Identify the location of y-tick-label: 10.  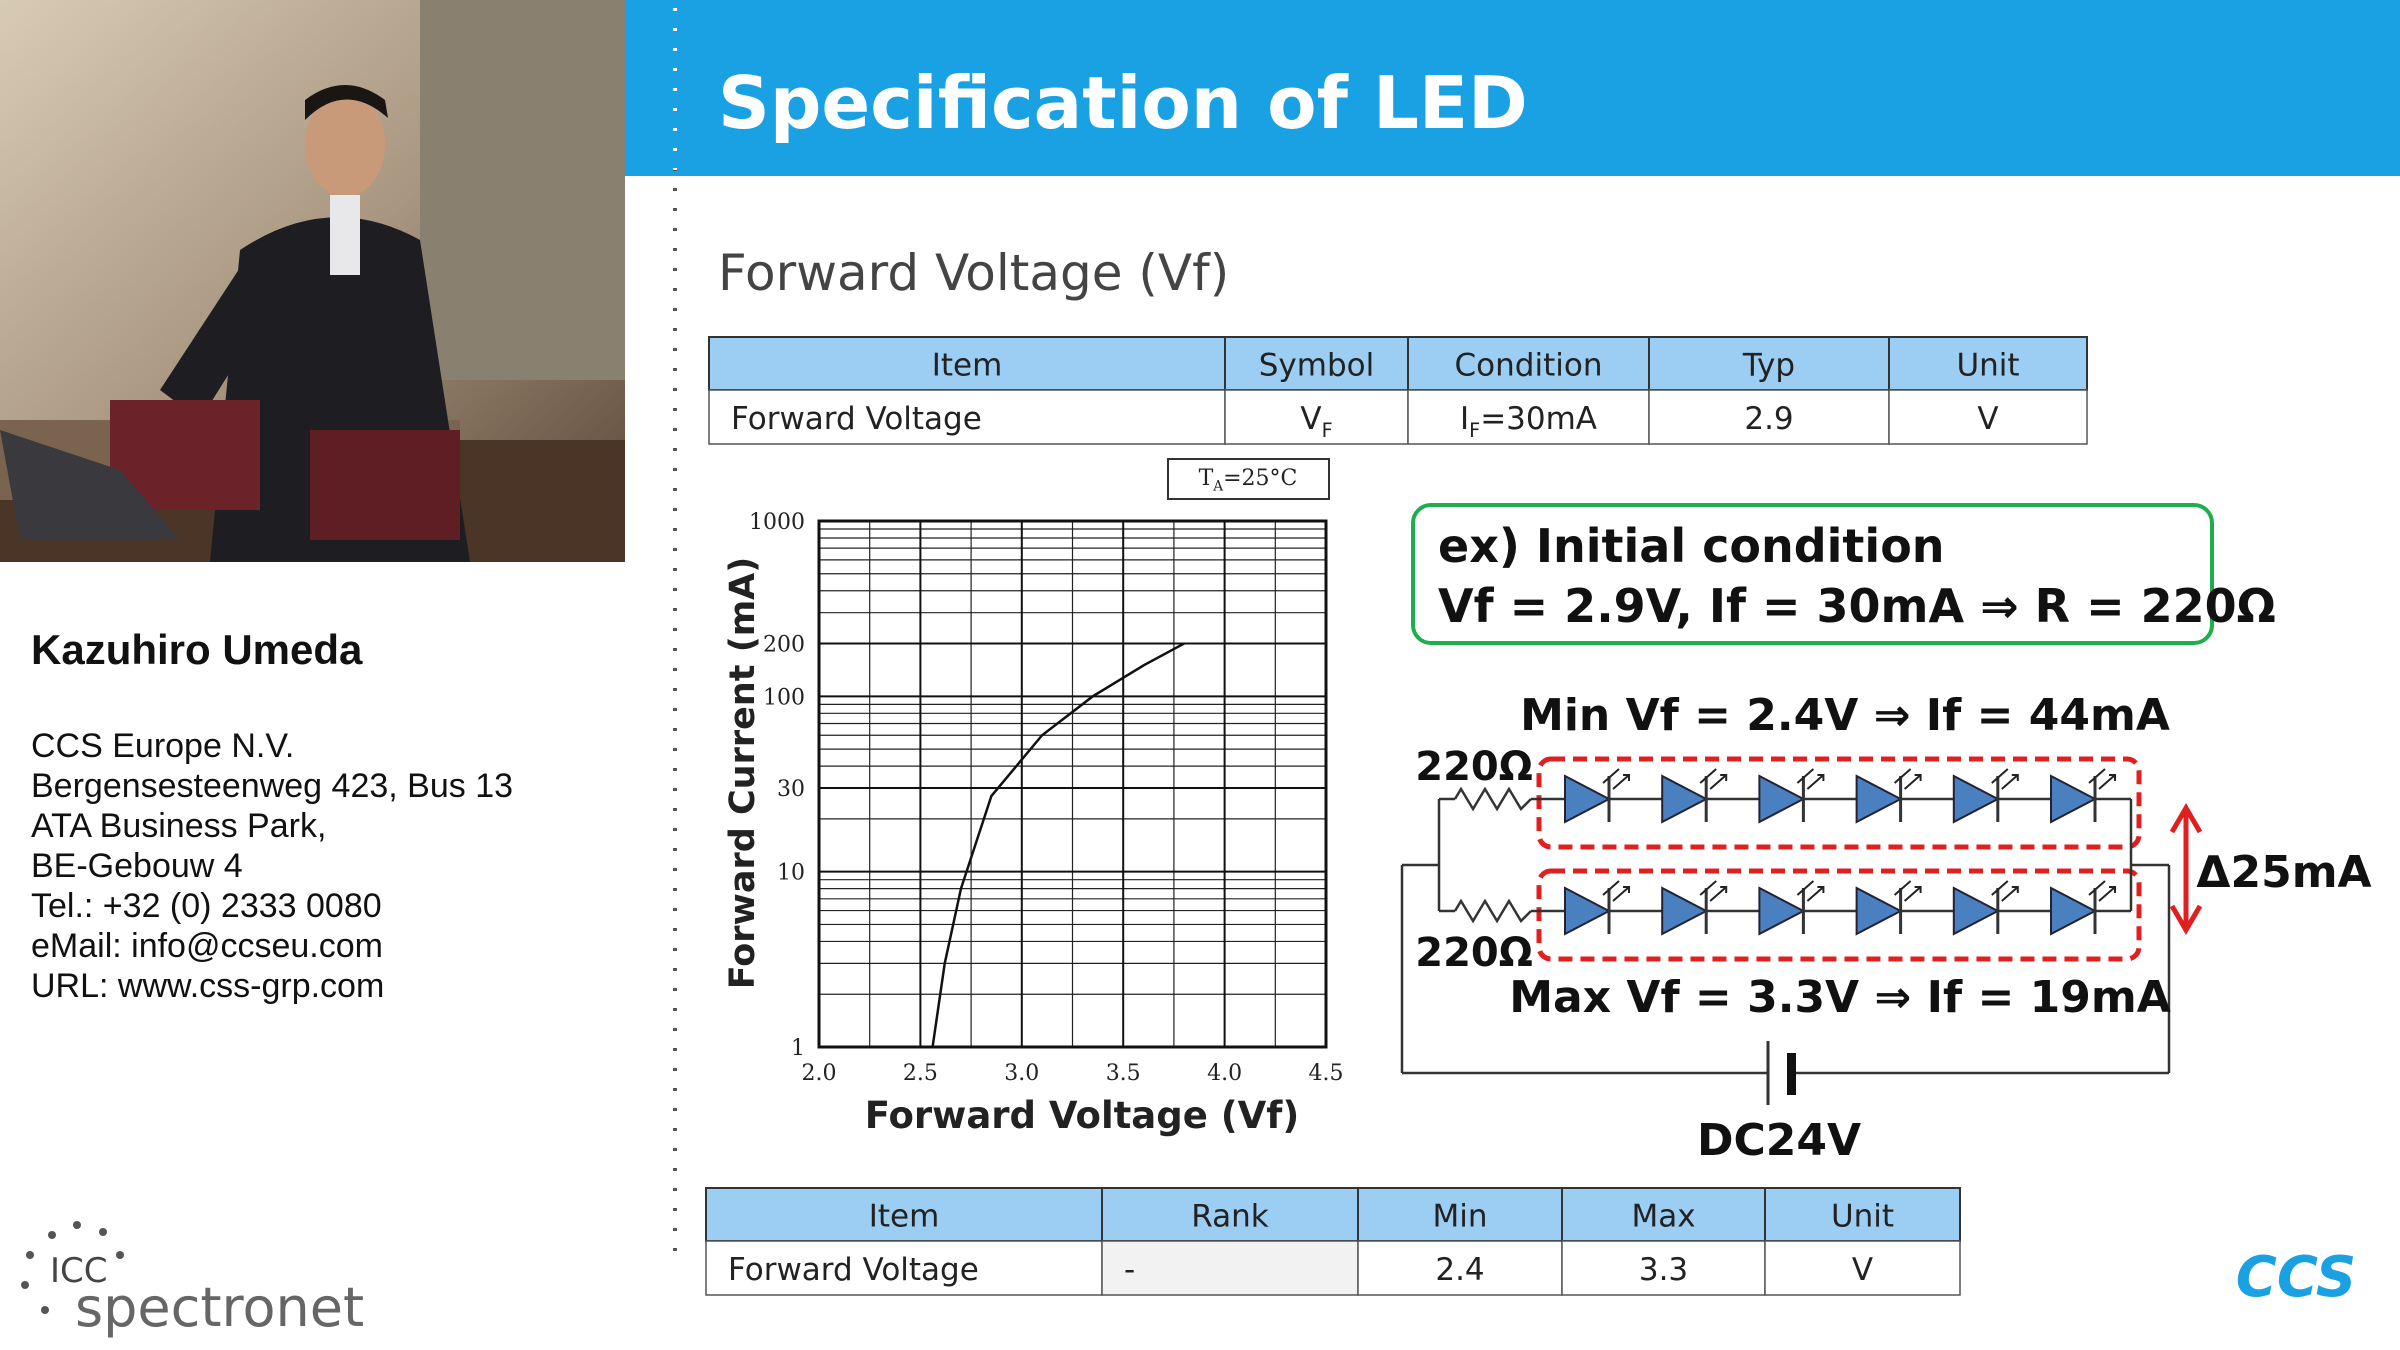
(791, 873).